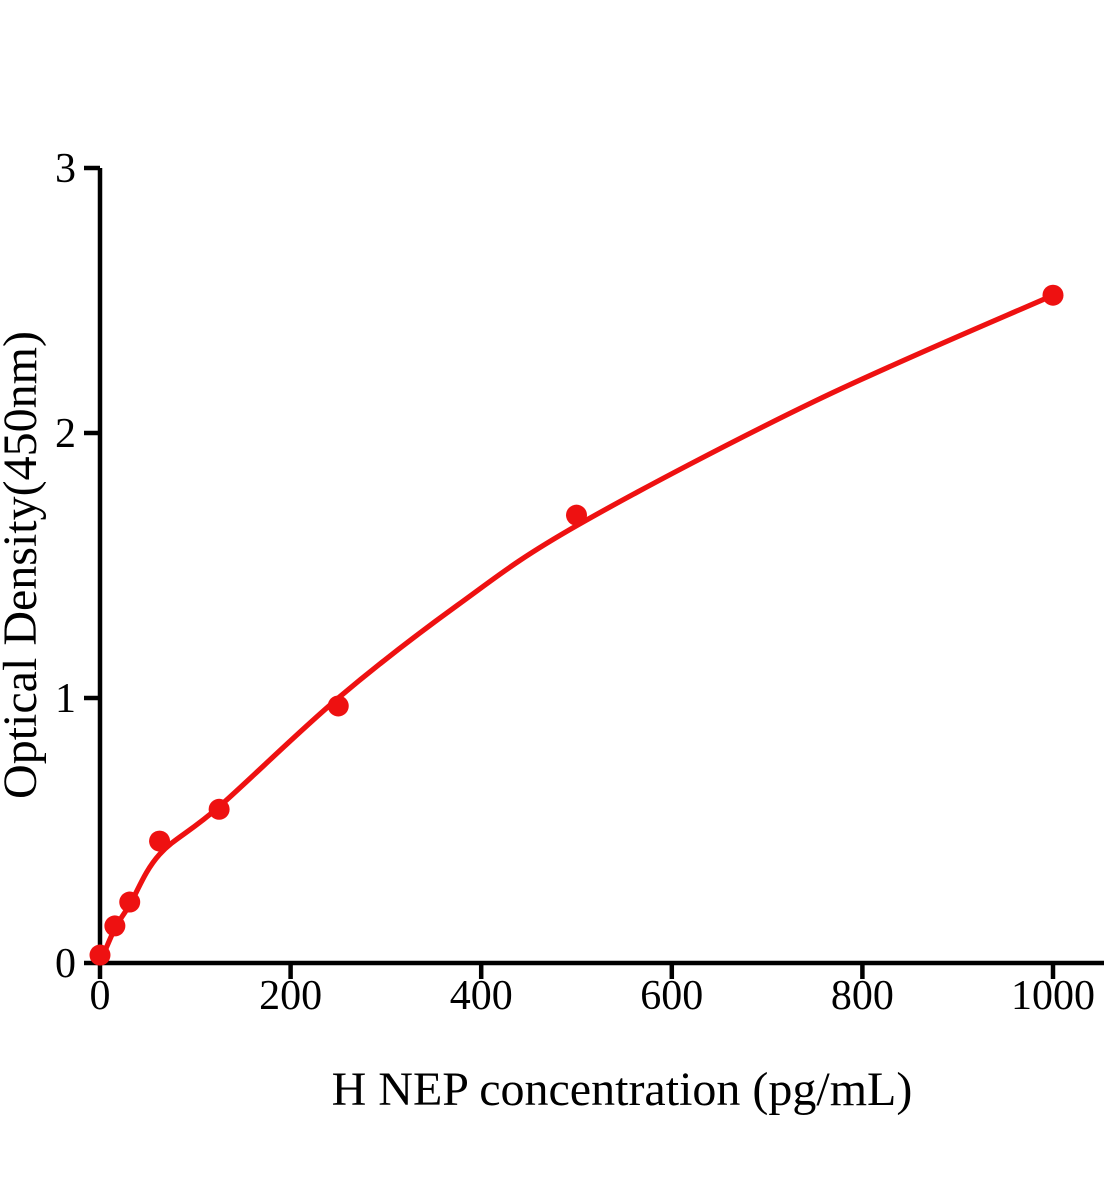 The height and width of the screenshot is (1200, 1104). I want to click on x-tick-label: 600, so click(671, 996).